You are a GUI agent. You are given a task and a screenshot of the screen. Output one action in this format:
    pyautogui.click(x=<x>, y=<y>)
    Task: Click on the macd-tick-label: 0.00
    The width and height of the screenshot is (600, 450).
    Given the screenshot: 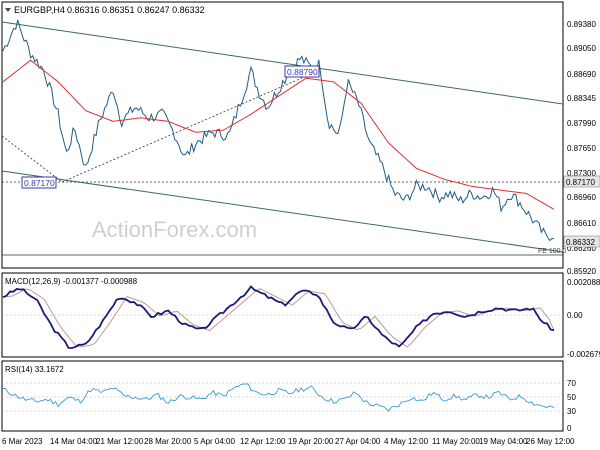 What is the action you would take?
    pyautogui.click(x=575, y=315)
    